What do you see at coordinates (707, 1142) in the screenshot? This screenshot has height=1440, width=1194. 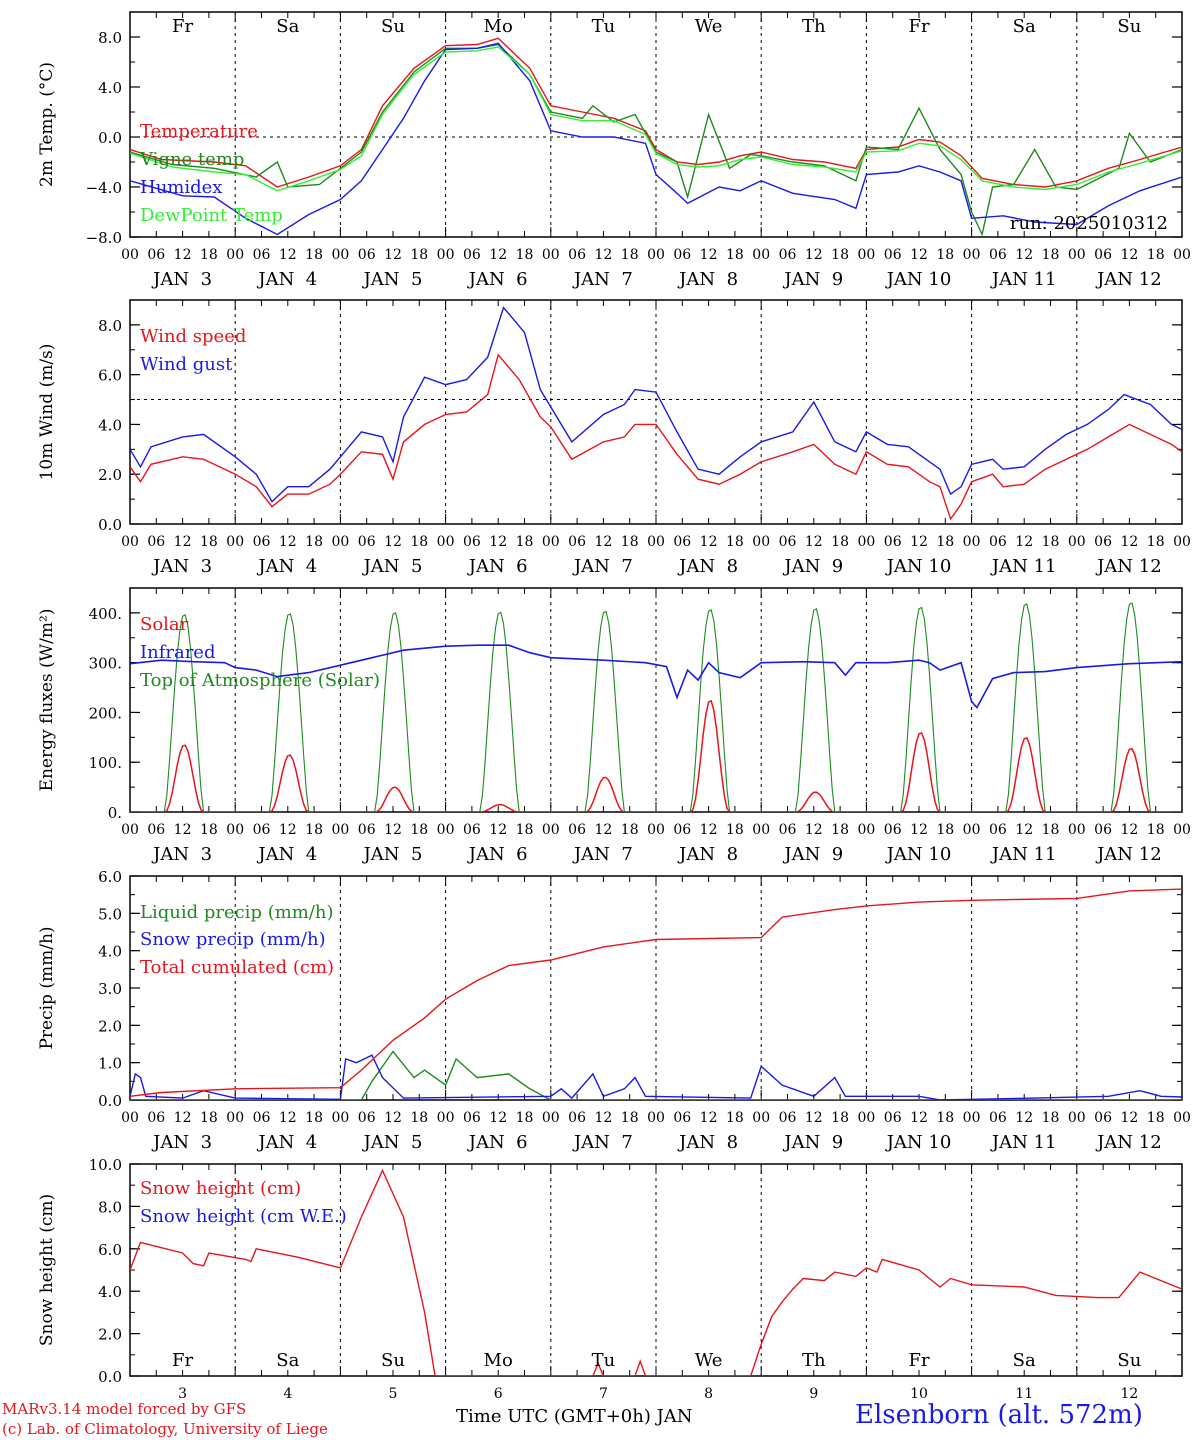 I see `x-date-label: JAN 8` at bounding box center [707, 1142].